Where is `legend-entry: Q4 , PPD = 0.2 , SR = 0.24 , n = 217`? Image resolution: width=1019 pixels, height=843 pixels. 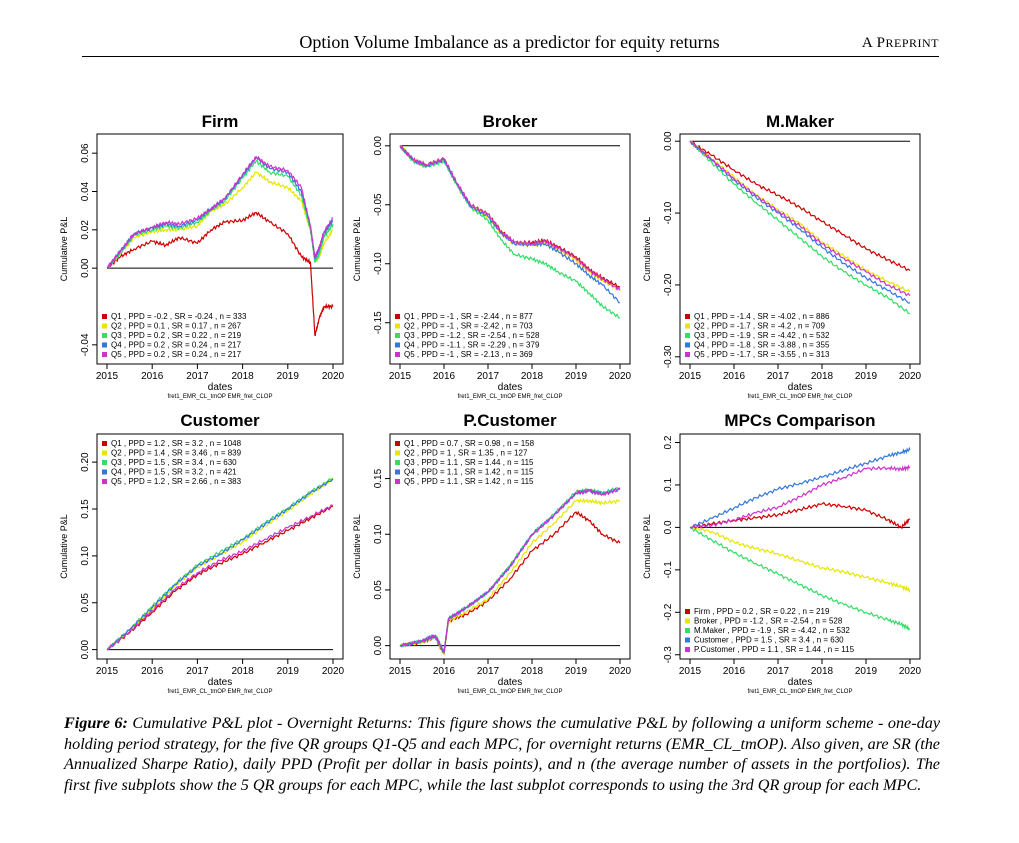 legend-entry: Q4 , PPD = 0.2 , SR = 0.24 , n = 217 is located at coordinates (176, 345).